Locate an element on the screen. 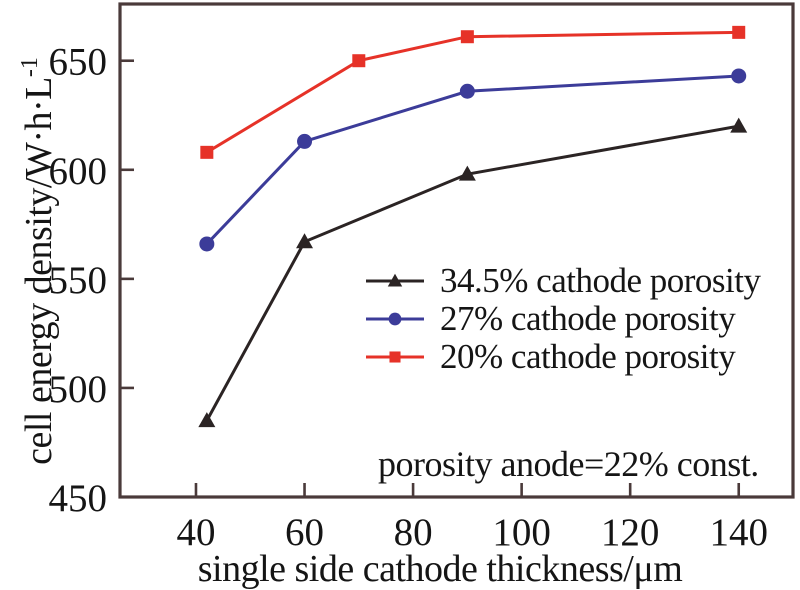 The image size is (800, 590). series-line is located at coordinates (472, 92).